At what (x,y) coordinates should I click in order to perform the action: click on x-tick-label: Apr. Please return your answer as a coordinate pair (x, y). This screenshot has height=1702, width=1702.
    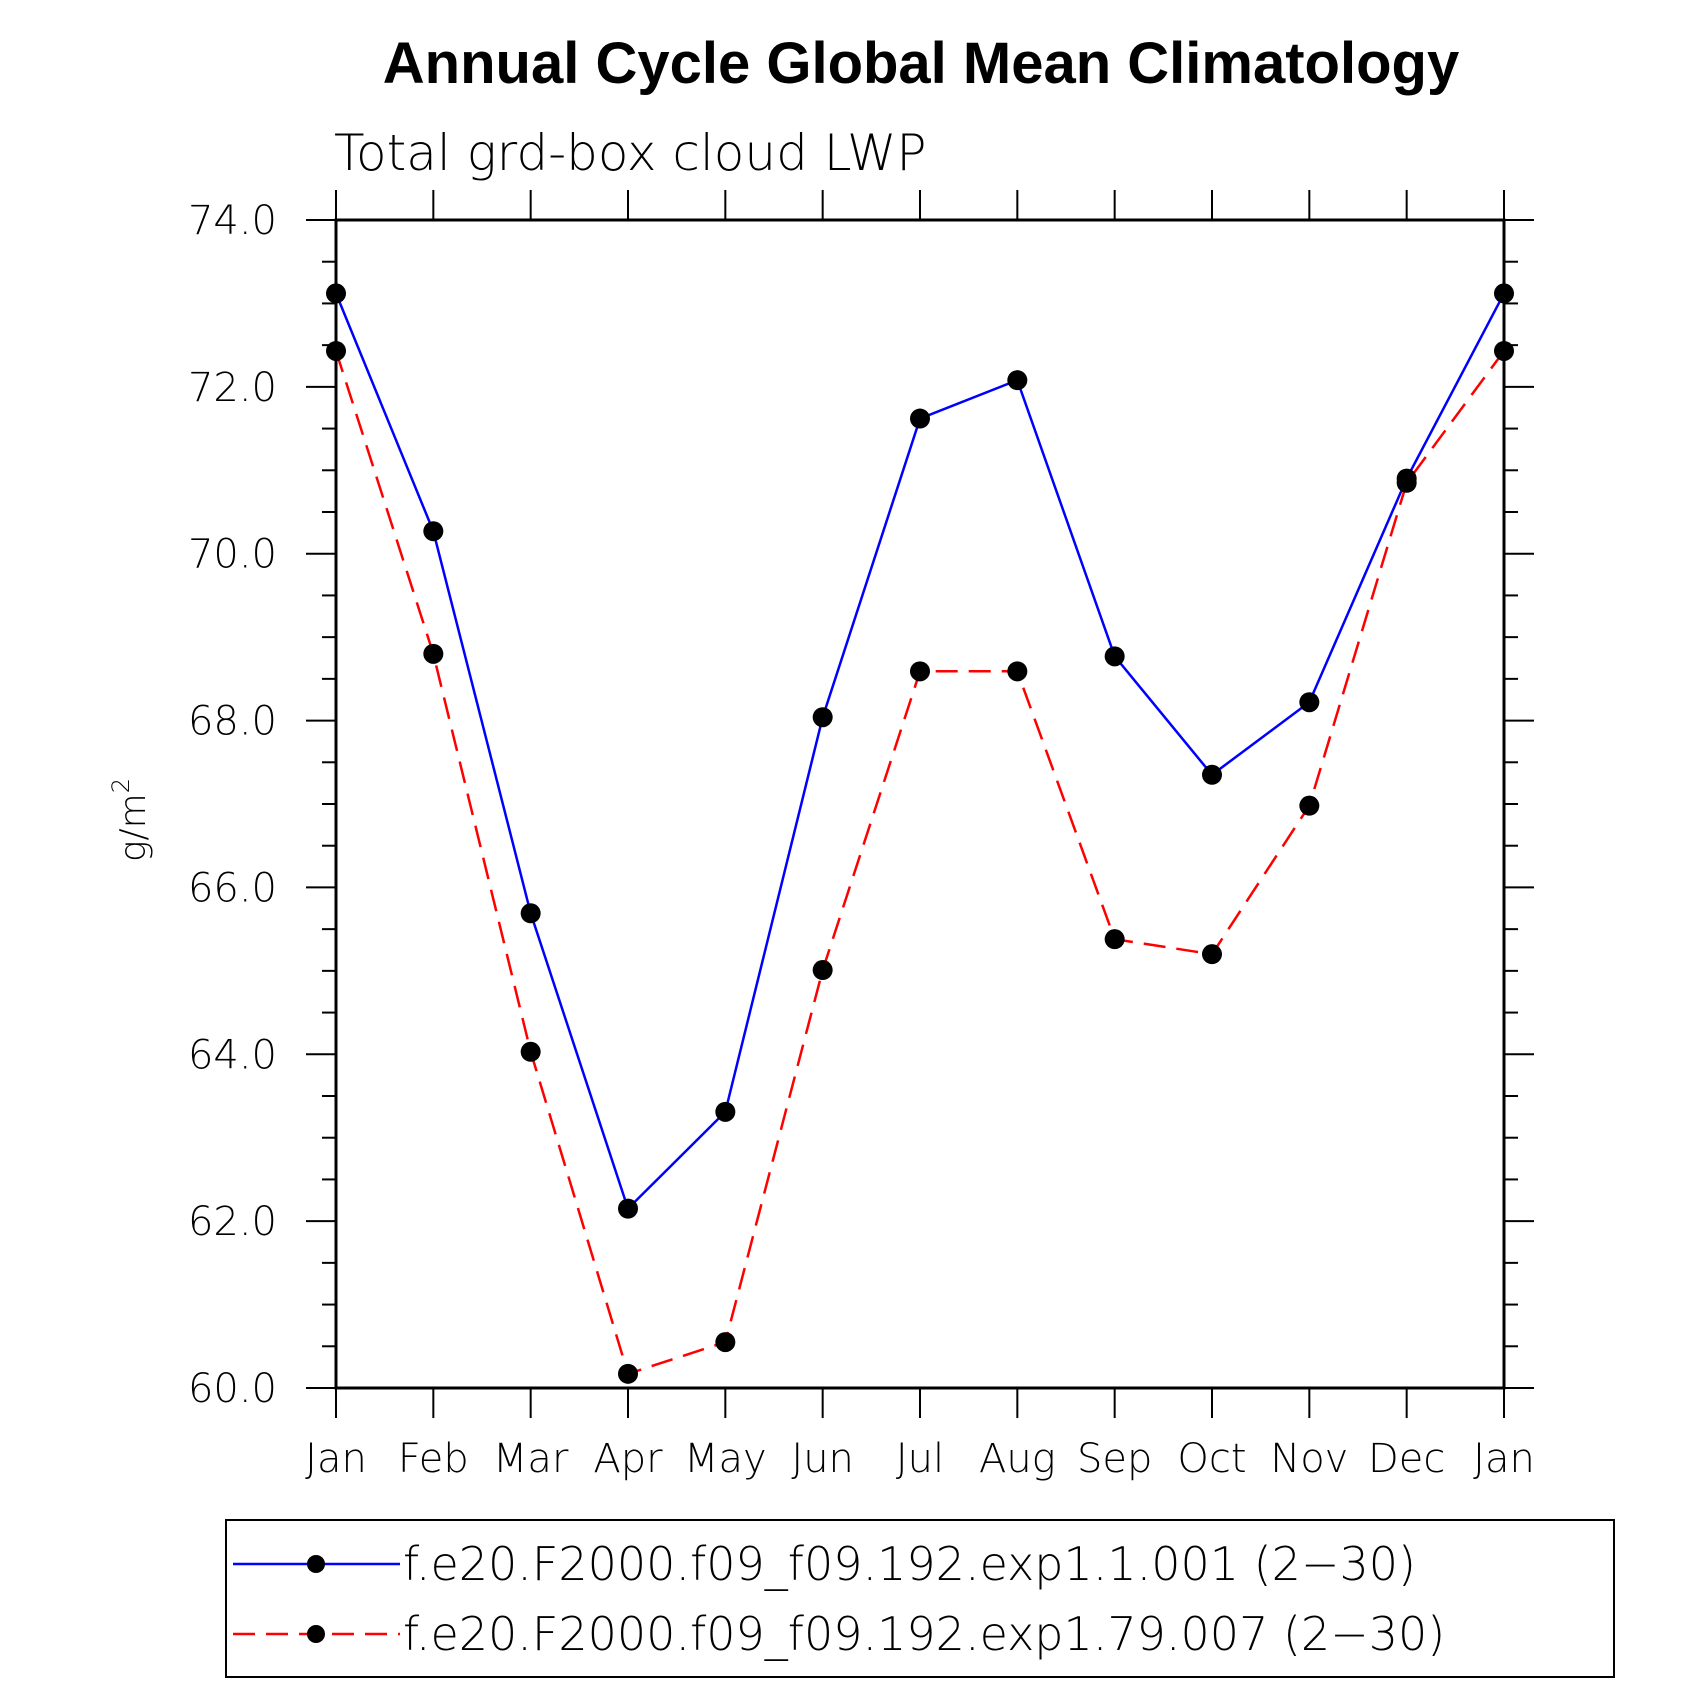
    Looking at the image, I should click on (628, 1459).